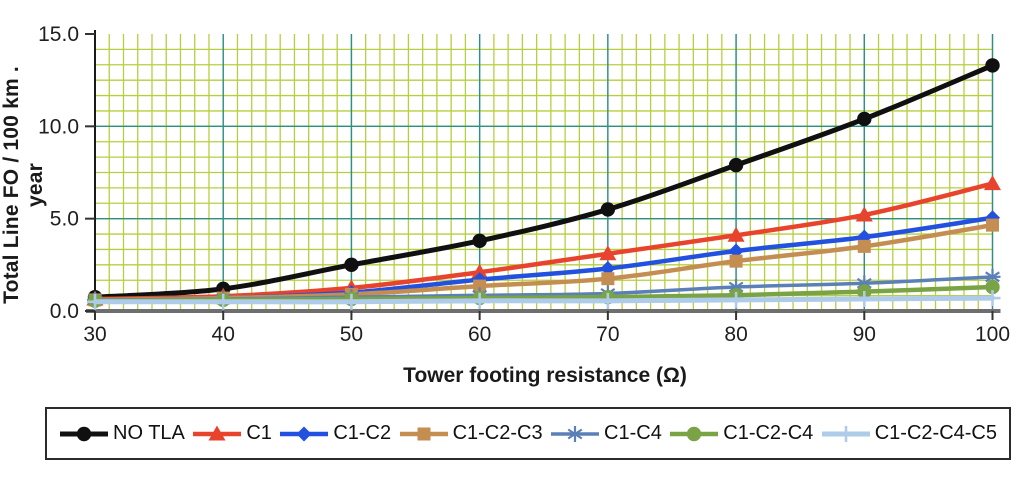 This screenshot has height=477, width=1024. Describe the element at coordinates (768, 433) in the screenshot. I see `legend-label: C1-C2-C4` at that location.